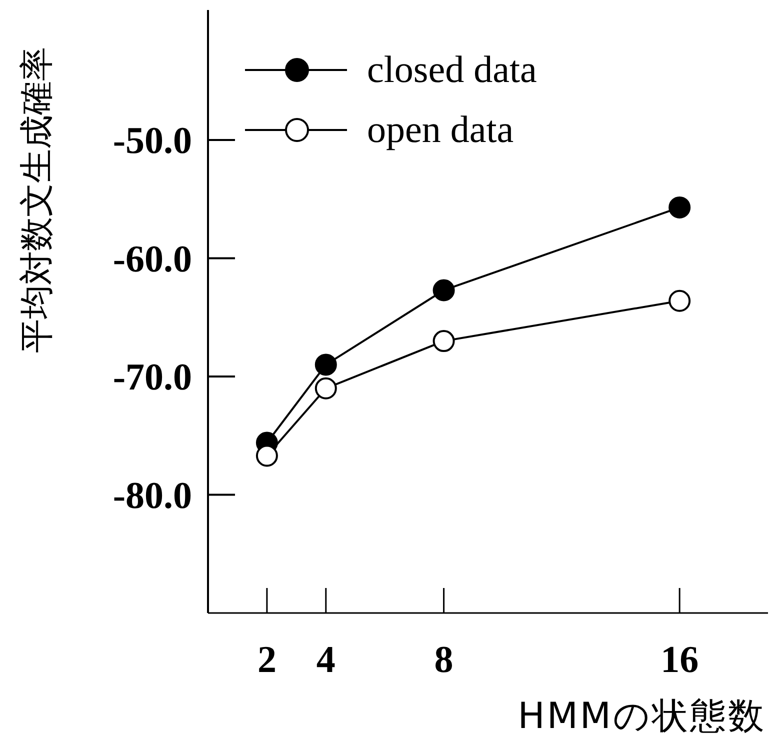  Describe the element at coordinates (152, 259) in the screenshot. I see `y-tick-label: -60.0` at that location.